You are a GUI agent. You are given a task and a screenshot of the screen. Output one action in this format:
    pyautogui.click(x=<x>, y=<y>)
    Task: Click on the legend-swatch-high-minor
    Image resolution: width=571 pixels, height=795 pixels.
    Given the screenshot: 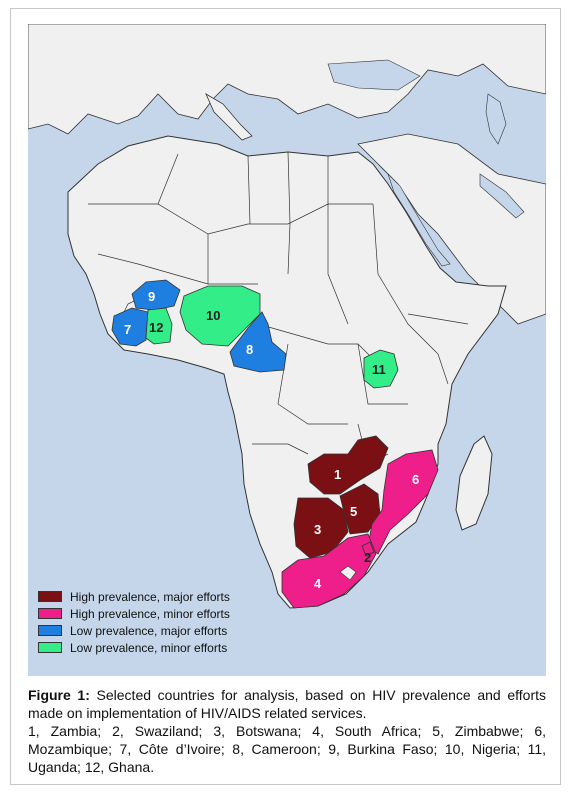 What is the action you would take?
    pyautogui.click(x=50, y=613)
    